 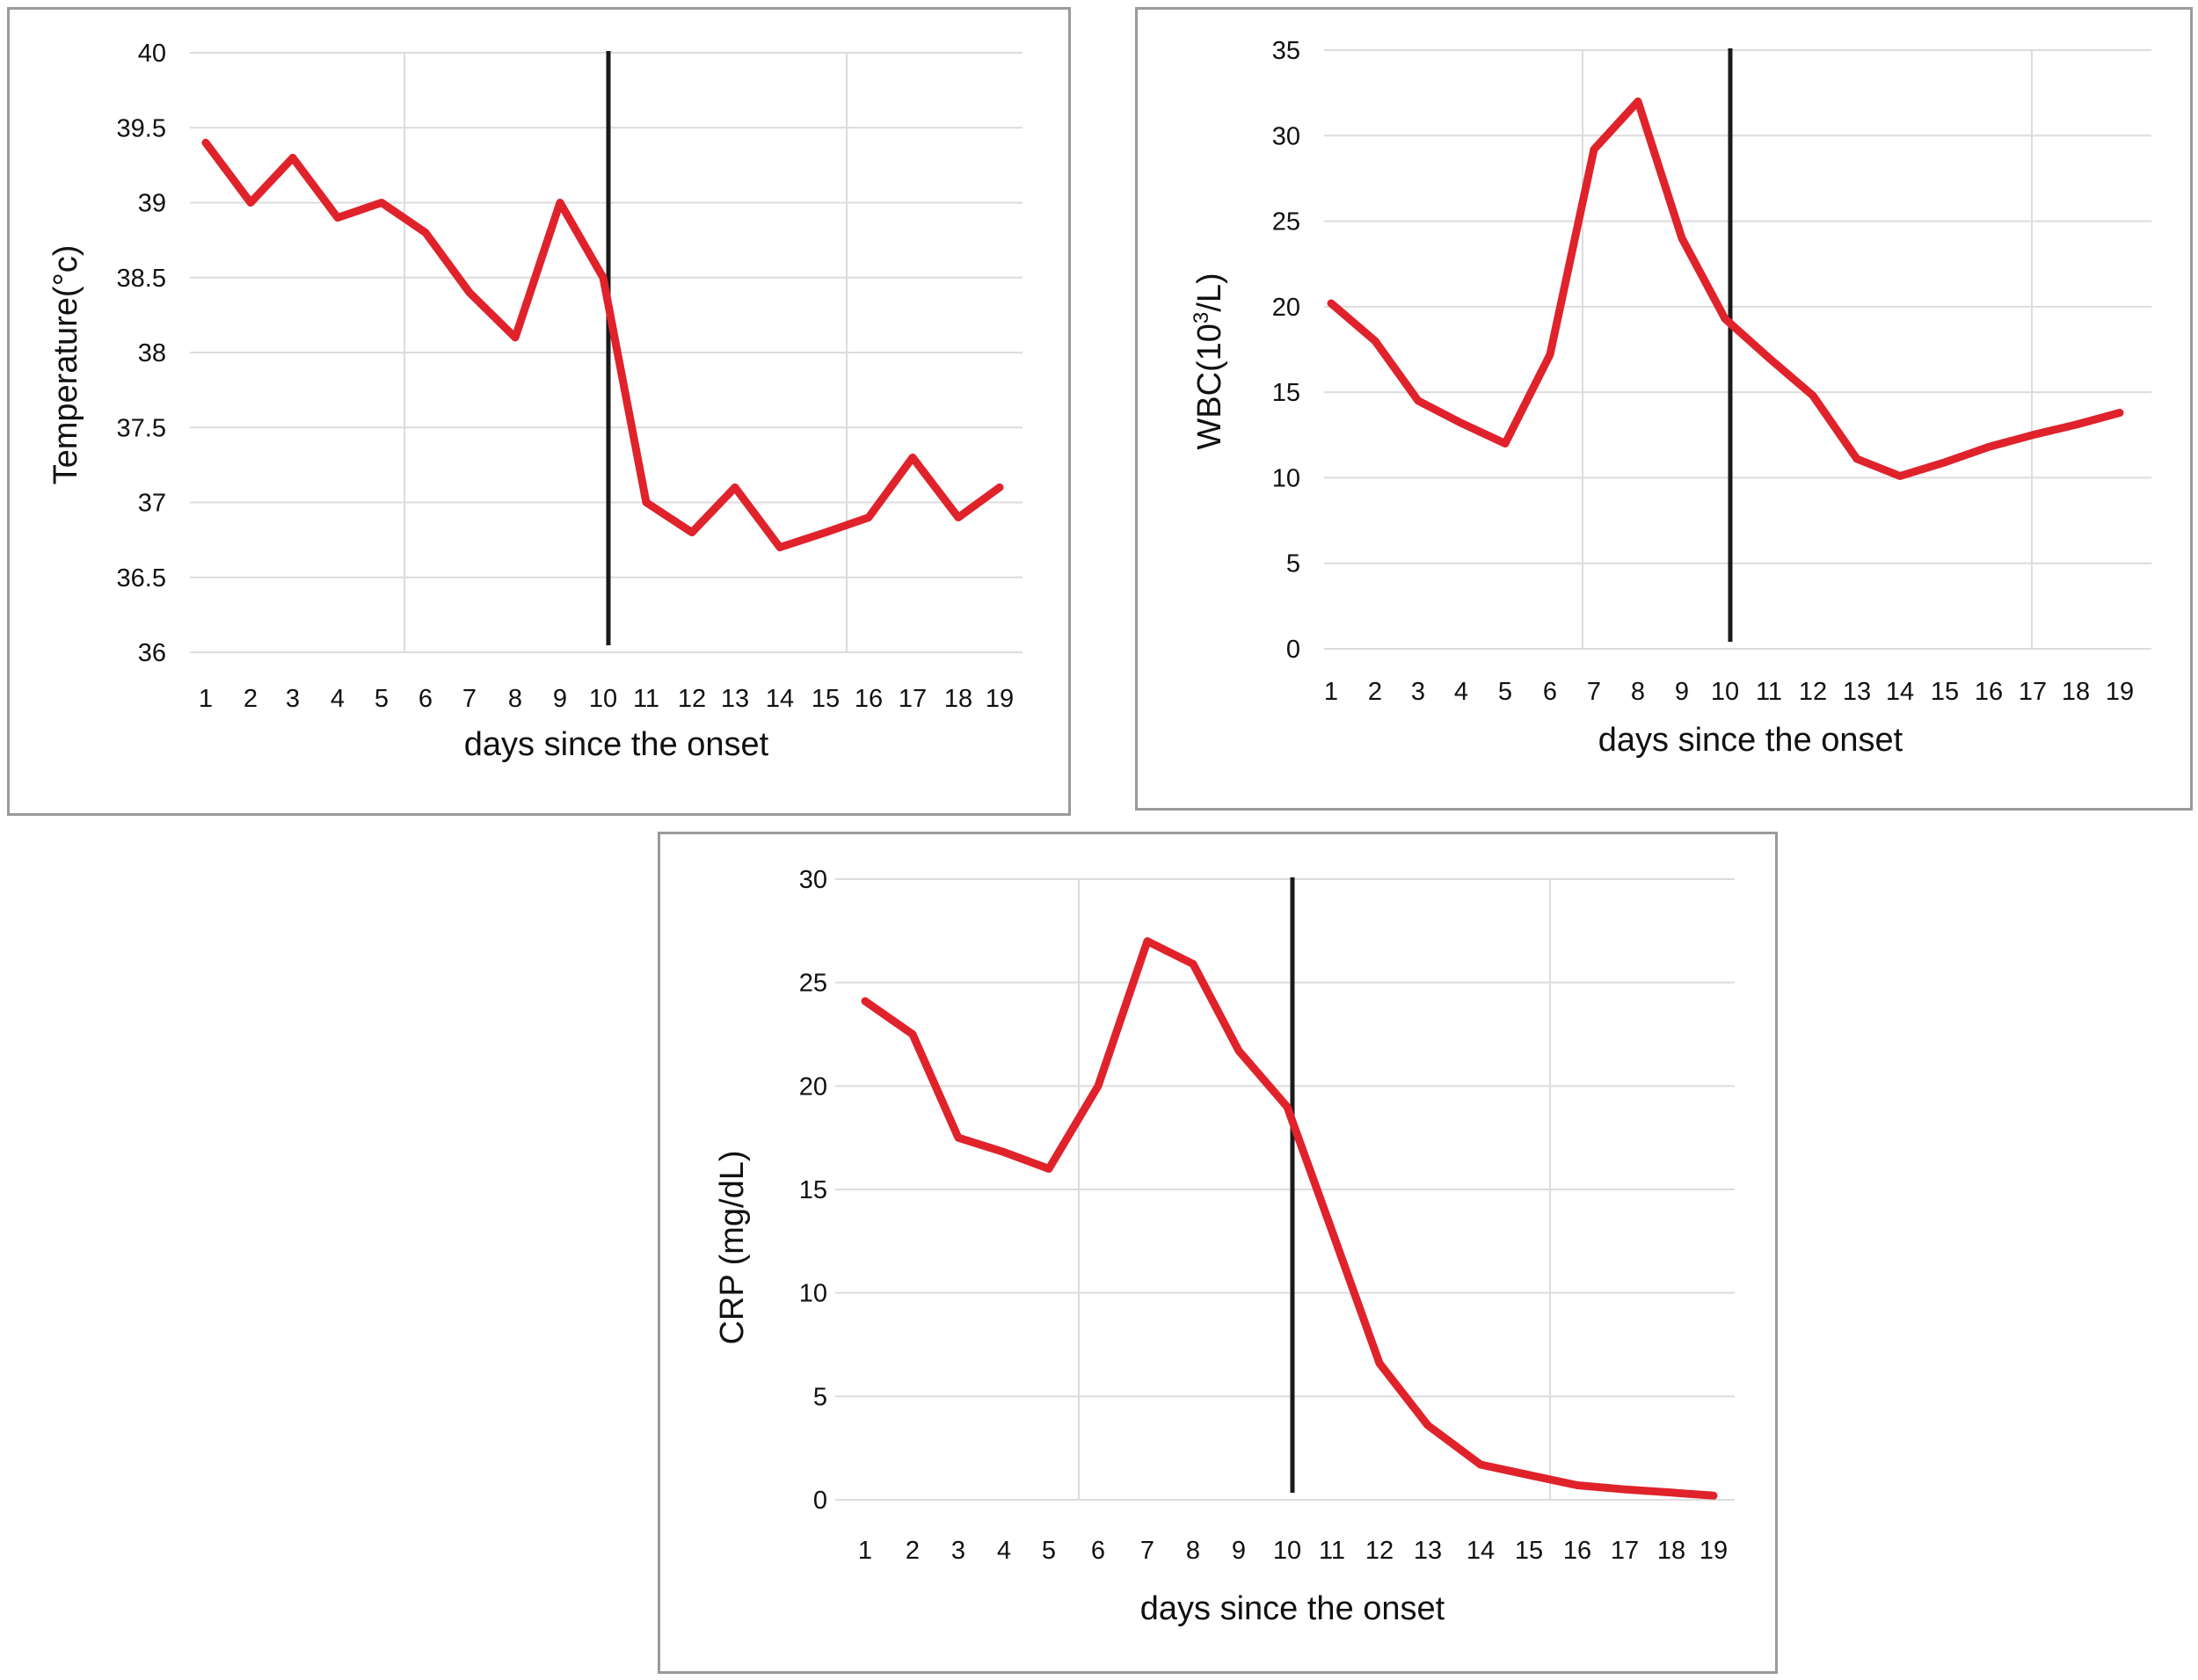 What do you see at coordinates (1209, 387) in the screenshot?
I see `wbc-y-axis-title-main: WBC(10` at bounding box center [1209, 387].